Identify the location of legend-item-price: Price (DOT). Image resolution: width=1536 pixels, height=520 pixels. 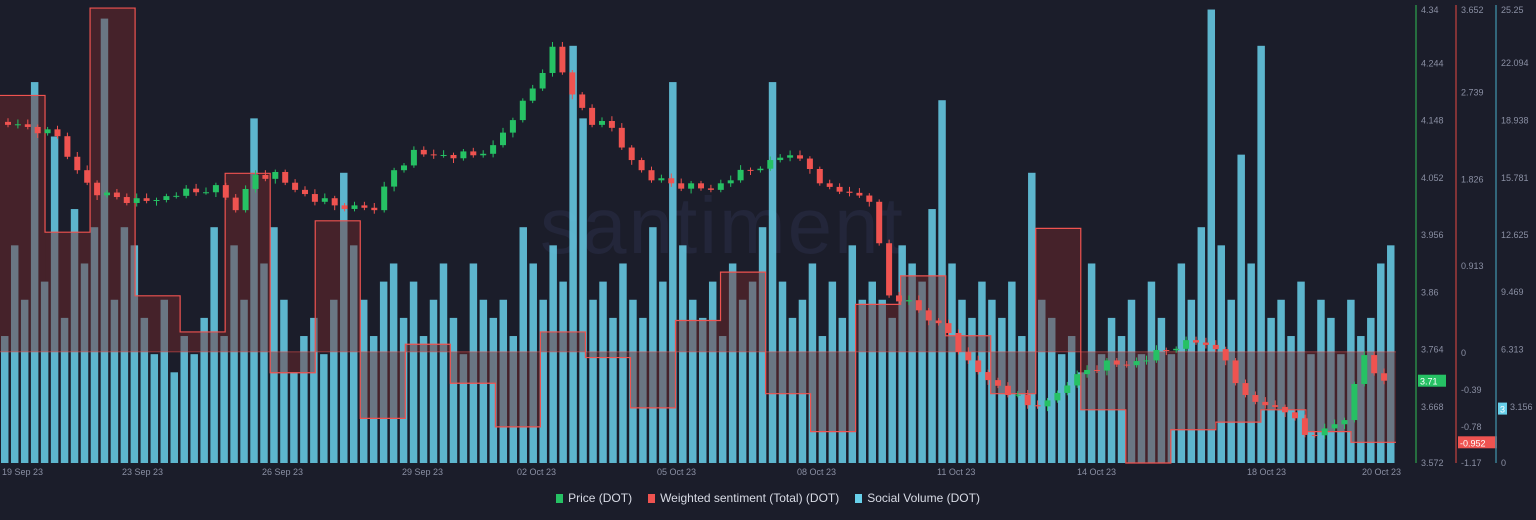
(594, 498).